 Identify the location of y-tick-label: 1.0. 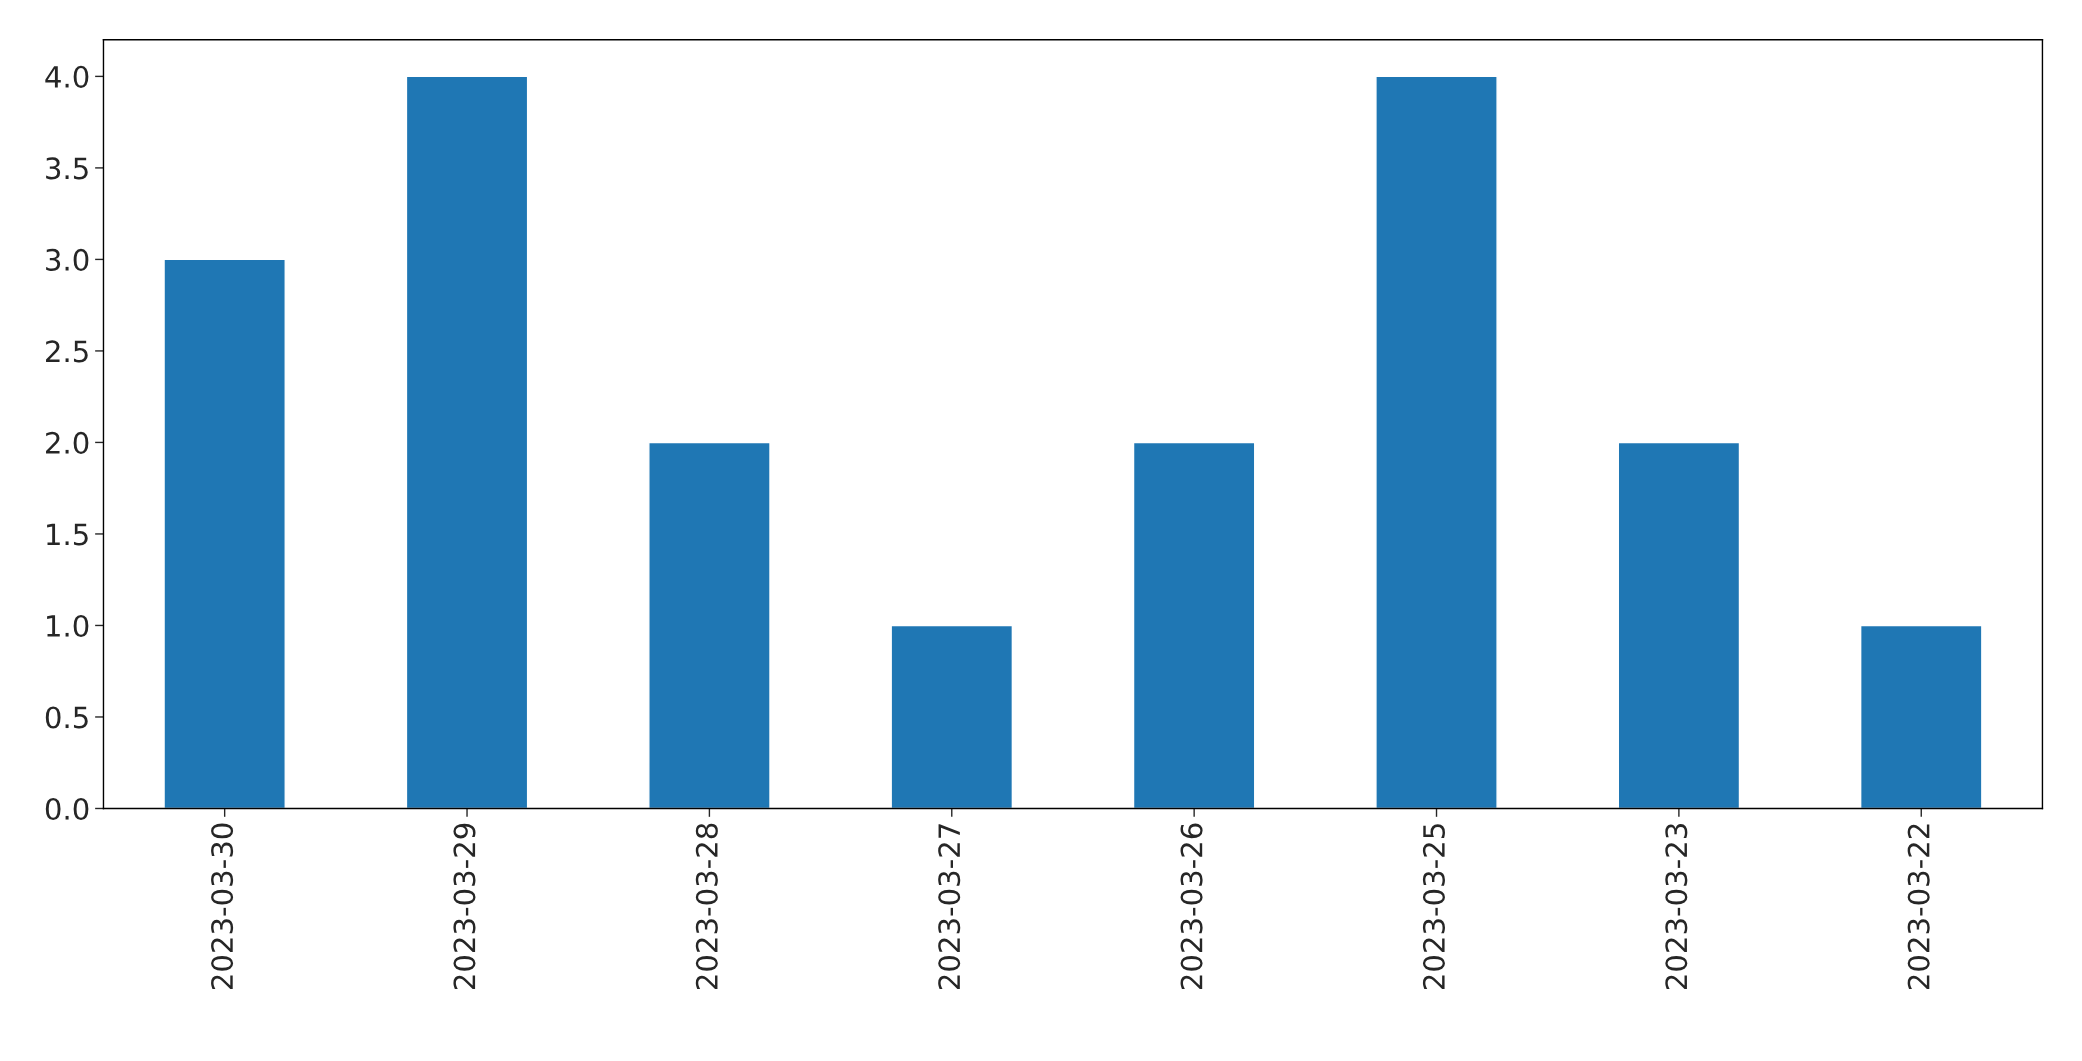
(68, 625).